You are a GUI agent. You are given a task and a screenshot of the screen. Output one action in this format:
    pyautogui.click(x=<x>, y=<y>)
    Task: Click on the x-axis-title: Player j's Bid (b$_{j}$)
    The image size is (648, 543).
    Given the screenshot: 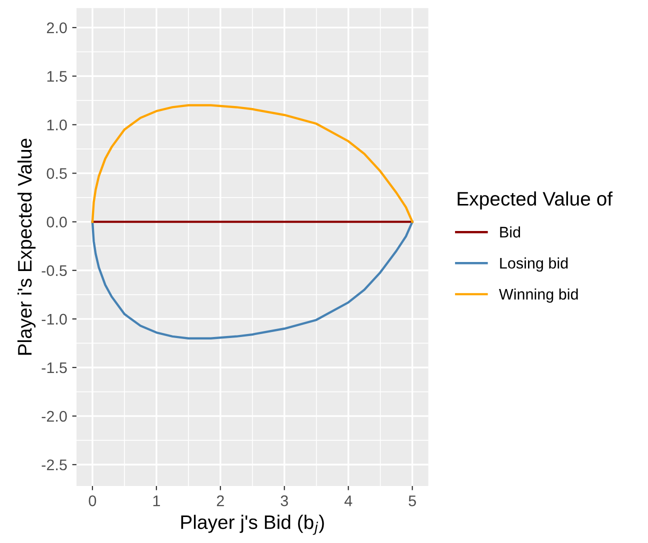 What is the action you would take?
    pyautogui.click(x=252, y=524)
    